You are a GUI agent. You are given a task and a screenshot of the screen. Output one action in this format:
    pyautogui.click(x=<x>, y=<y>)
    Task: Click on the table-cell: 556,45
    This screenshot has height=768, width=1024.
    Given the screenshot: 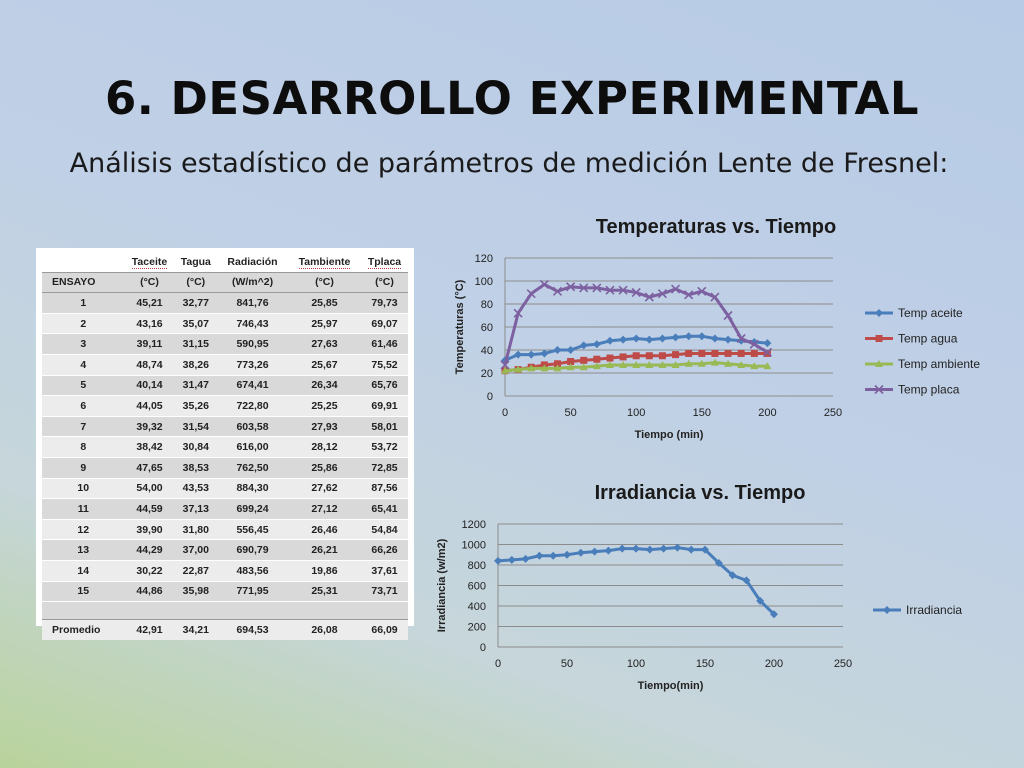 What is the action you would take?
    pyautogui.click(x=252, y=530)
    